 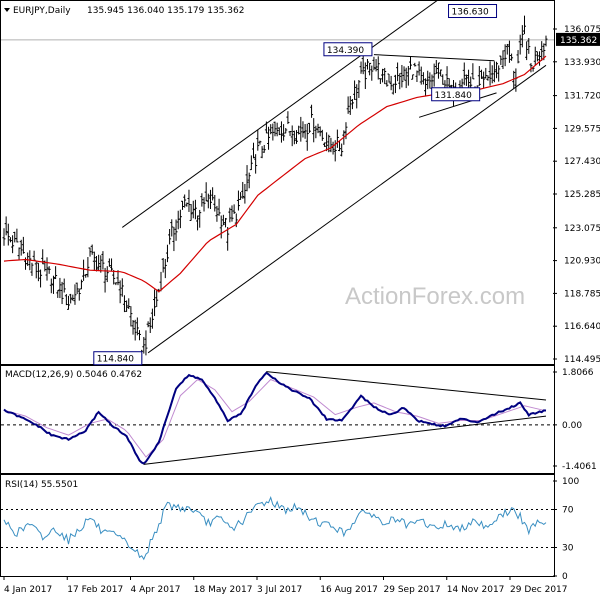 I want to click on x-tick-label: 4 Apr 2017, so click(x=156, y=590).